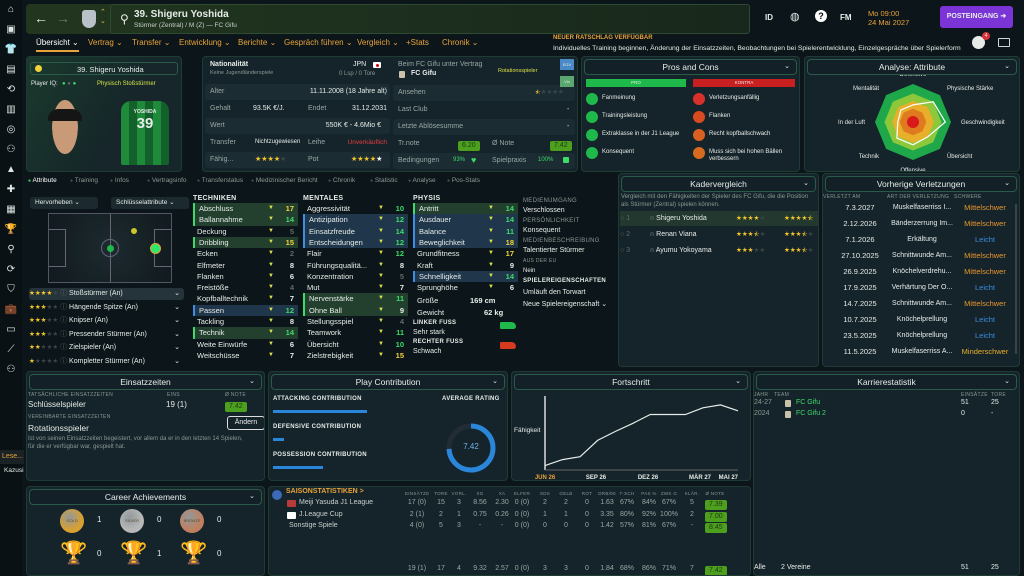  What do you see at coordinates (388, 382) in the screenshot?
I see `play-contribution-header: Play Contribution ⌄` at bounding box center [388, 382].